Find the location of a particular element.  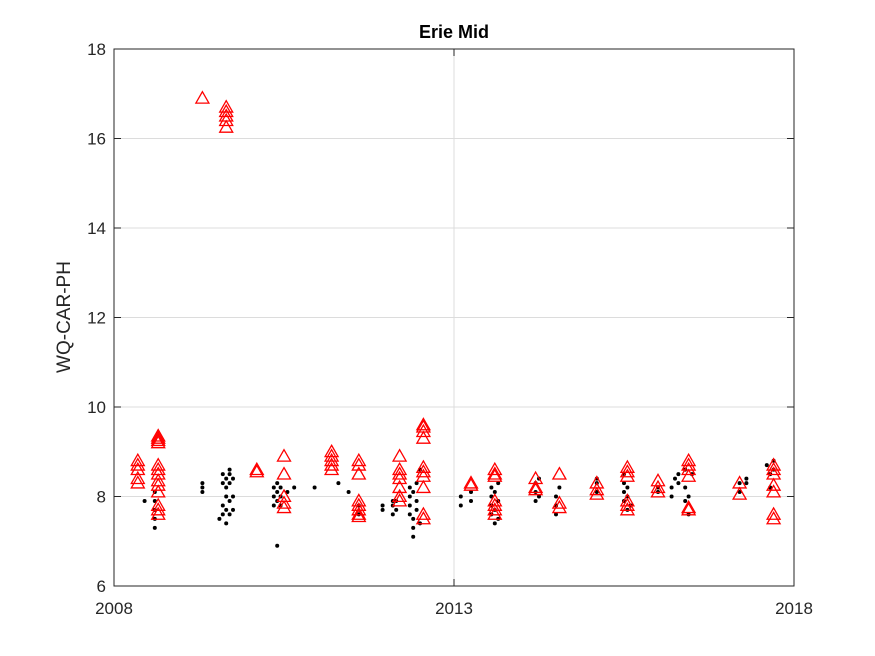

y-axis-label: WQ-CAR-PH is located at coordinates (64, 317).